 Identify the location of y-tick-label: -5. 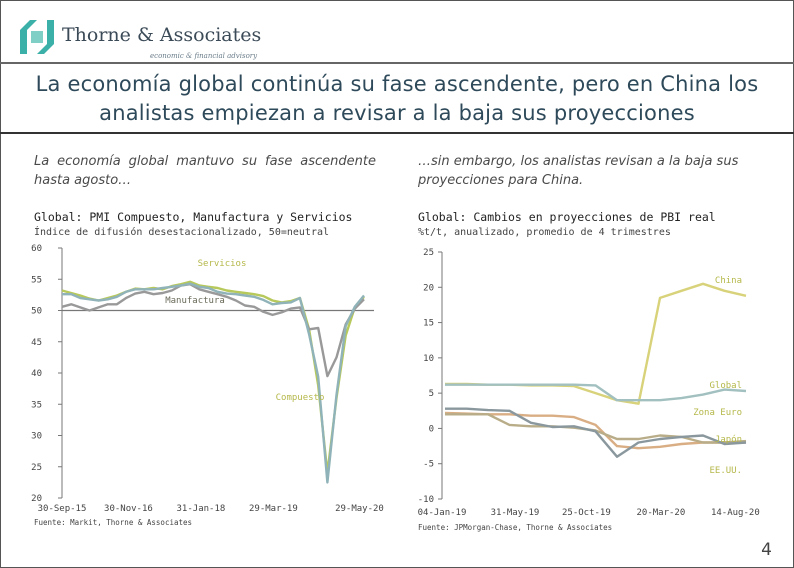
(428, 465).